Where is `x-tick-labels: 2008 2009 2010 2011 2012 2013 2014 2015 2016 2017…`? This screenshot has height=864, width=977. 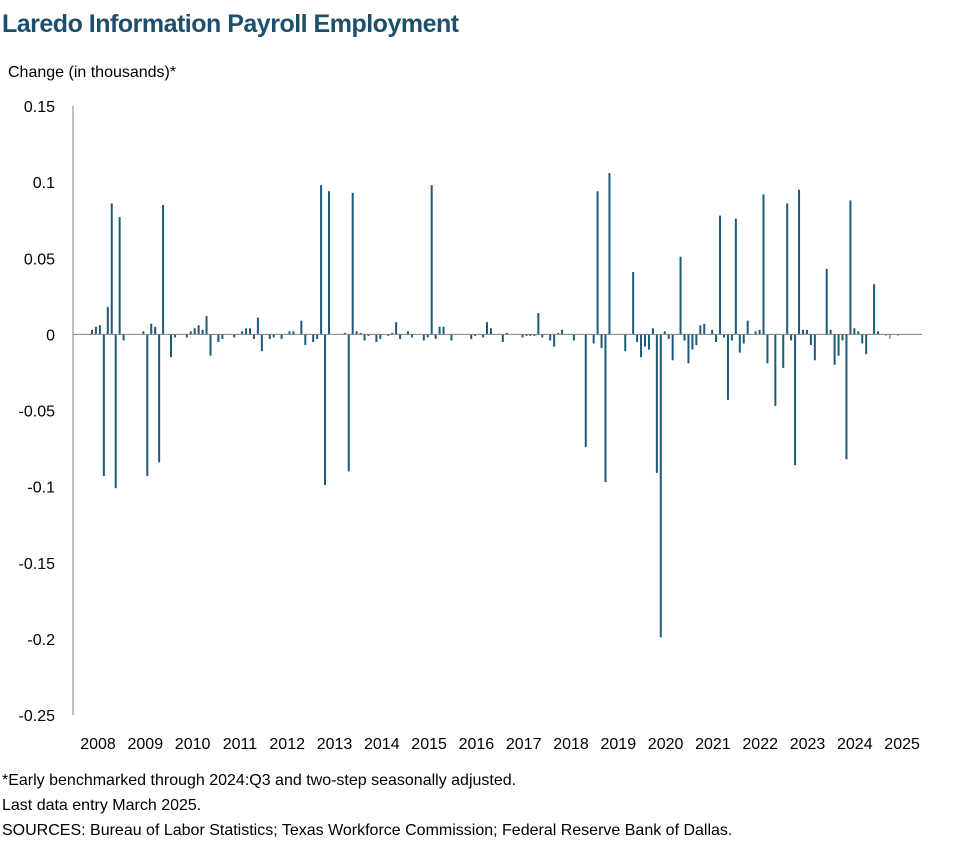
x-tick-labels: 2008 2009 2010 2011 2012 2013 2014 2015 2016 2017… is located at coordinates (500, 744).